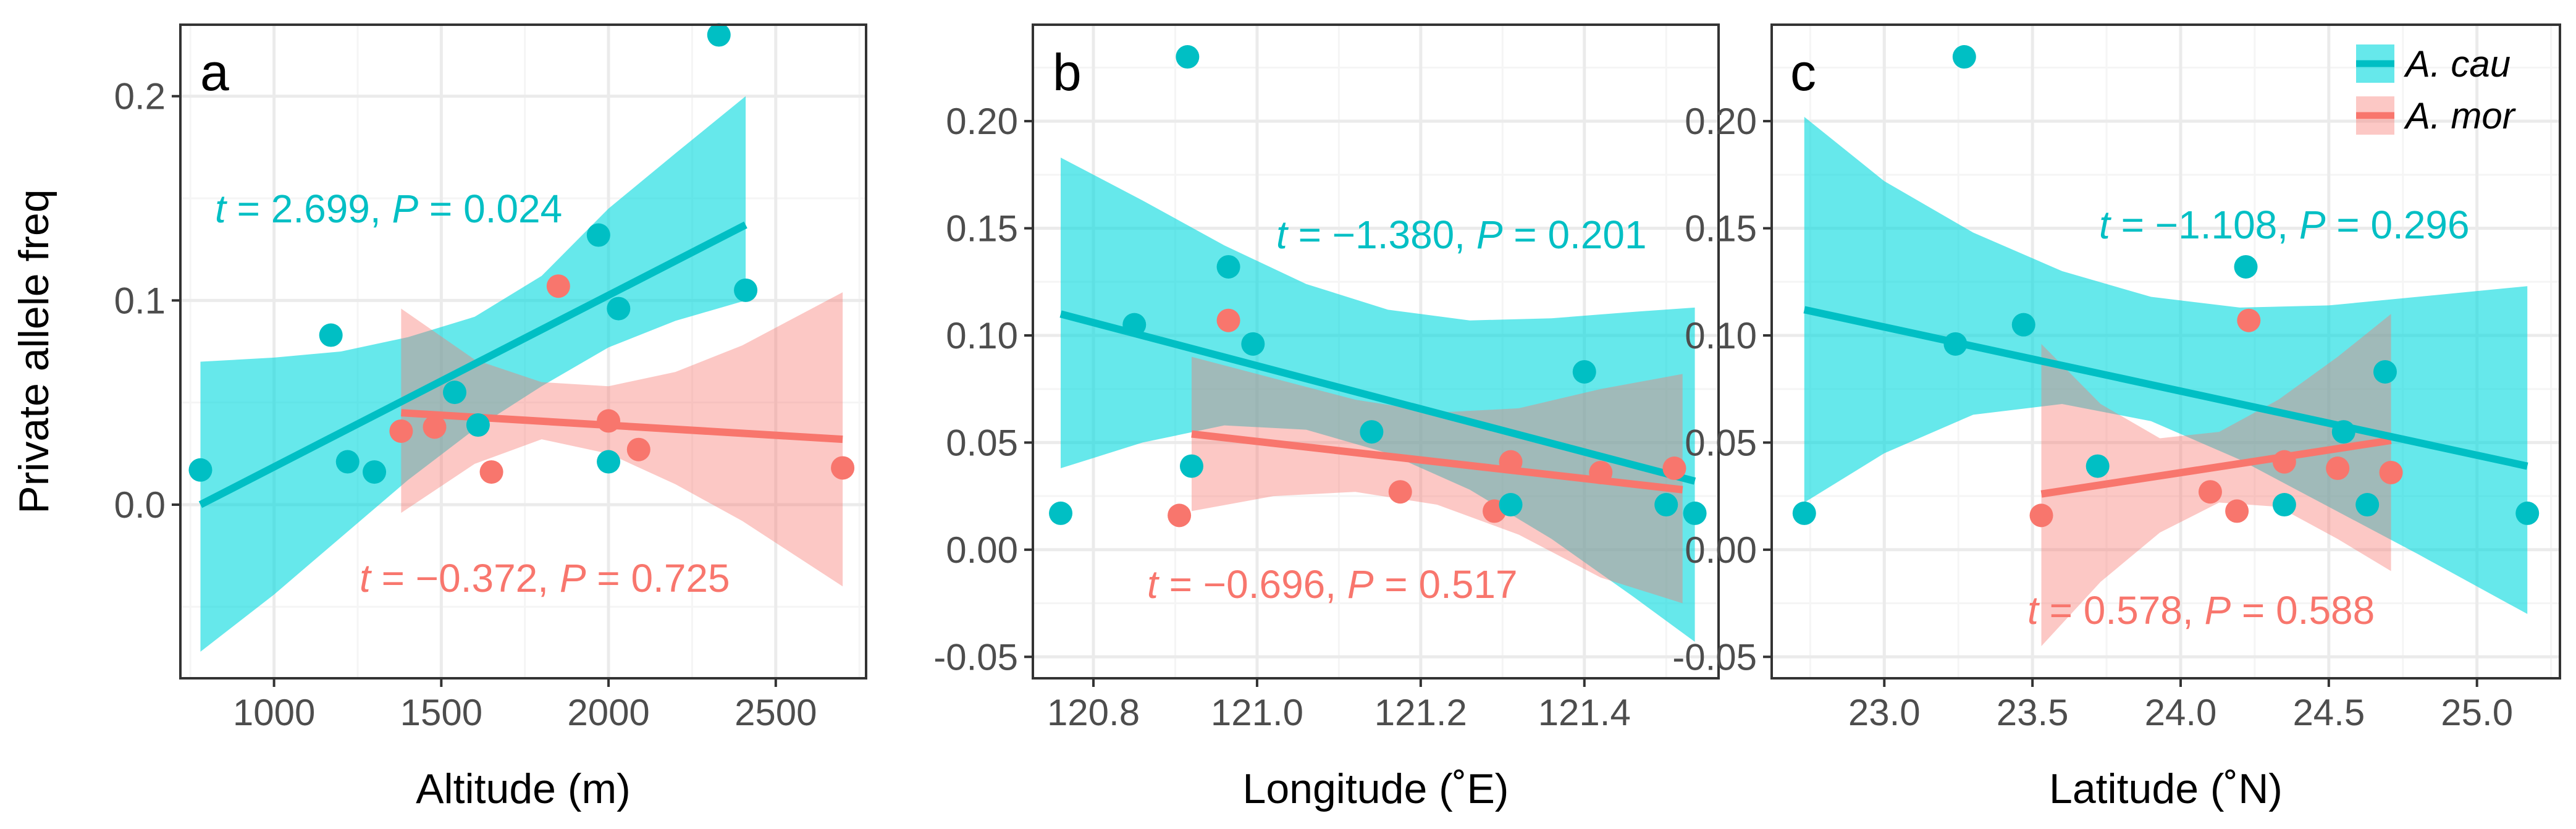 The image size is (2576, 829). I want to click on panel-a-x-axis-title: Altitude (m), so click(523, 788).